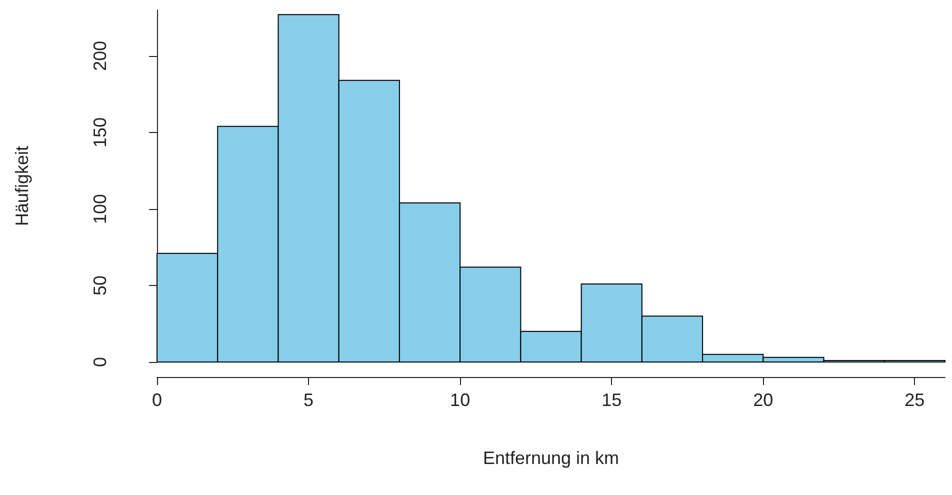 This screenshot has width=952, height=495. Describe the element at coordinates (551, 458) in the screenshot. I see `x-axis-title: Entfernung in km` at that location.